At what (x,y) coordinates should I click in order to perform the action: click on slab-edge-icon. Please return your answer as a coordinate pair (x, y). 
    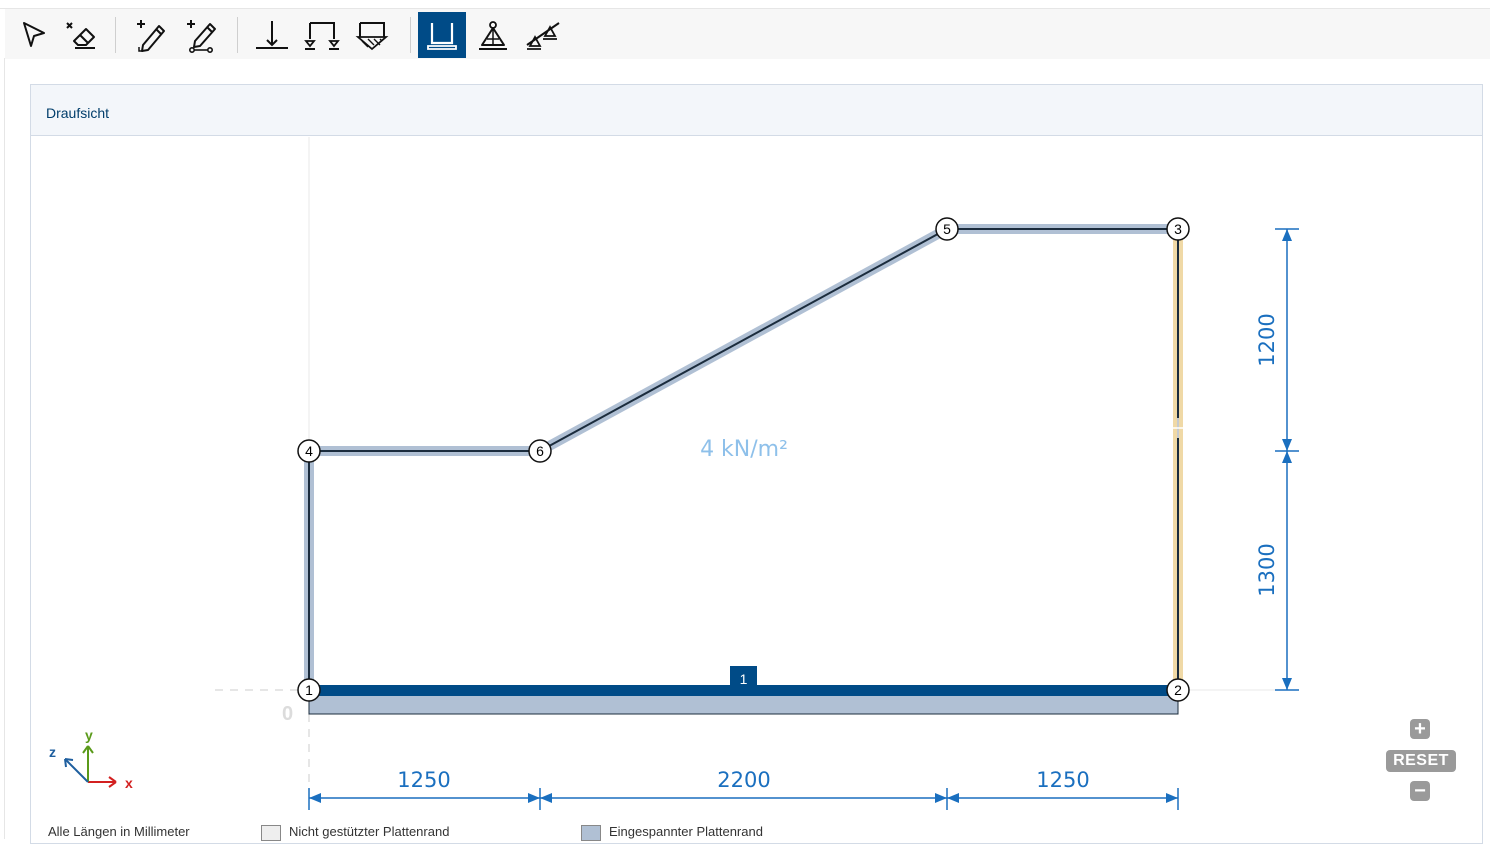
    Looking at the image, I should click on (442, 36).